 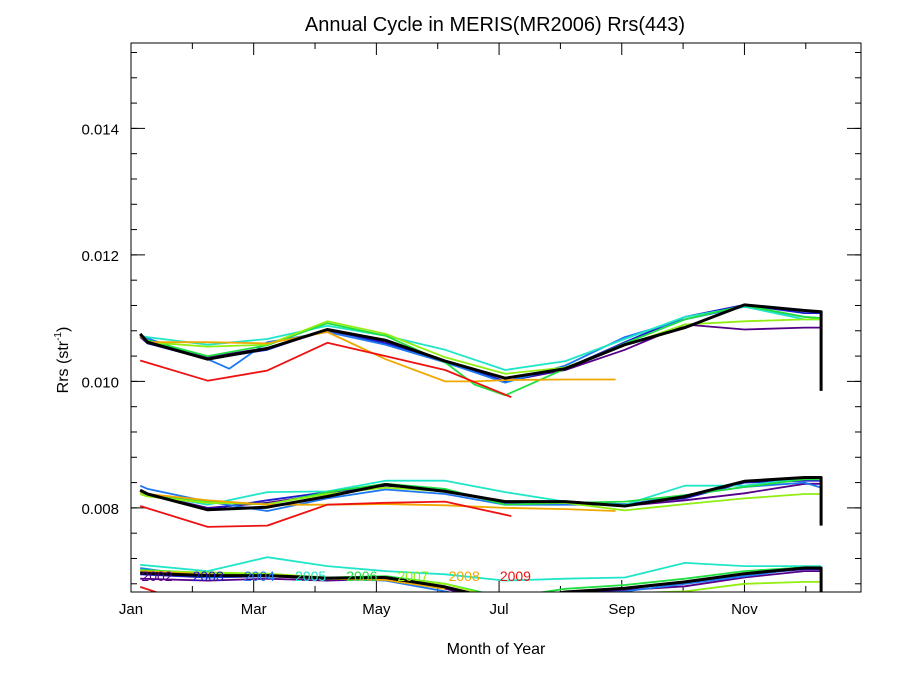 What do you see at coordinates (58, 336) in the screenshot?
I see `y-axis-label-superscript: -1` at bounding box center [58, 336].